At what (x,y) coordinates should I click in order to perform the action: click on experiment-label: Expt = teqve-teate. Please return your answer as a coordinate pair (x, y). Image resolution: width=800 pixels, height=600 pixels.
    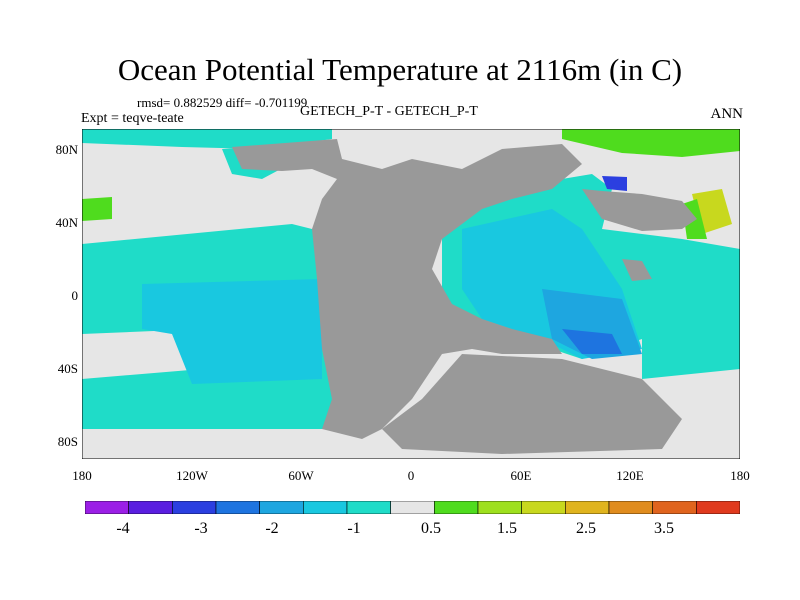
    Looking at the image, I should click on (132, 118).